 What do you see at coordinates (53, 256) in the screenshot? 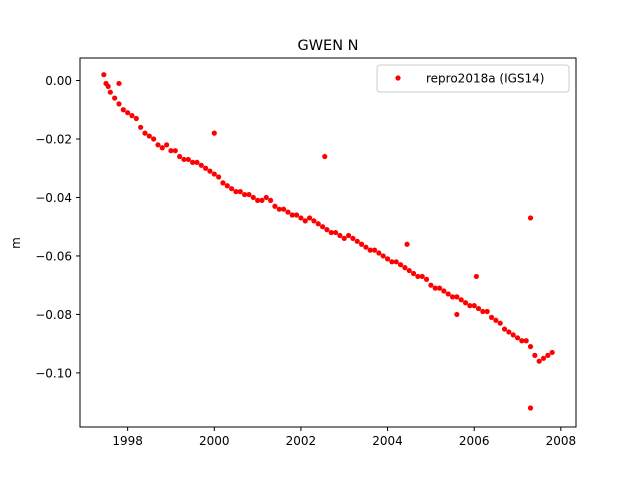
I see `y-tick-label: −0.06` at bounding box center [53, 256].